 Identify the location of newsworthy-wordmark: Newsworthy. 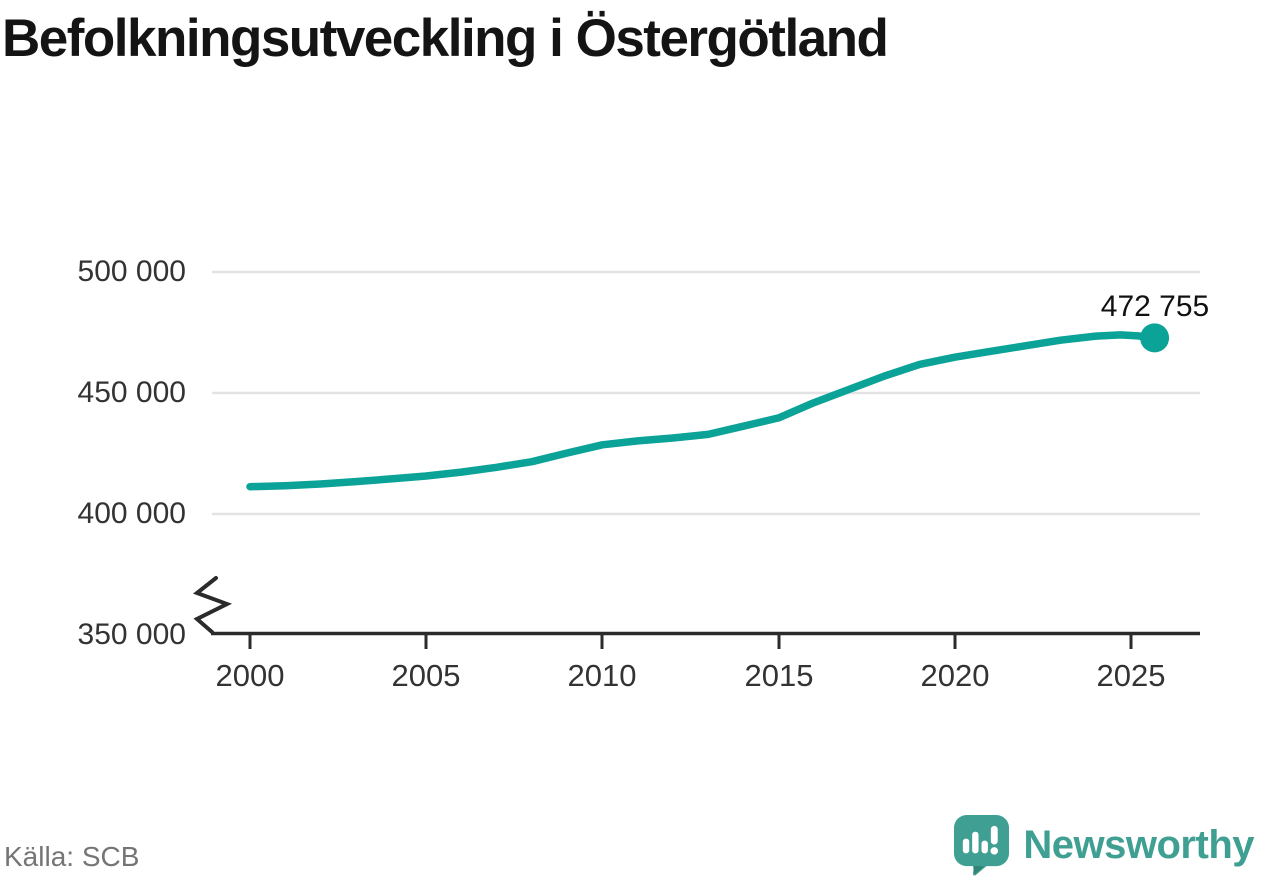
(1138, 845).